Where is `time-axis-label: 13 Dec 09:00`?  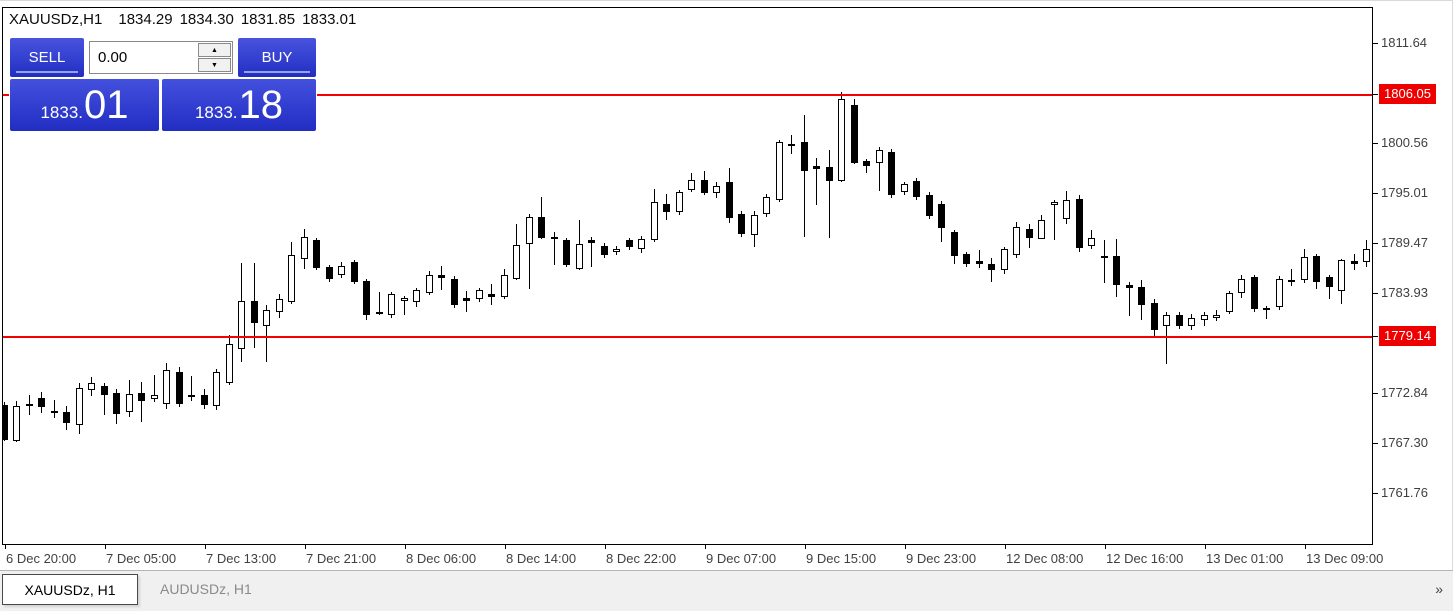
time-axis-label: 13 Dec 09:00 is located at coordinates (1345, 558).